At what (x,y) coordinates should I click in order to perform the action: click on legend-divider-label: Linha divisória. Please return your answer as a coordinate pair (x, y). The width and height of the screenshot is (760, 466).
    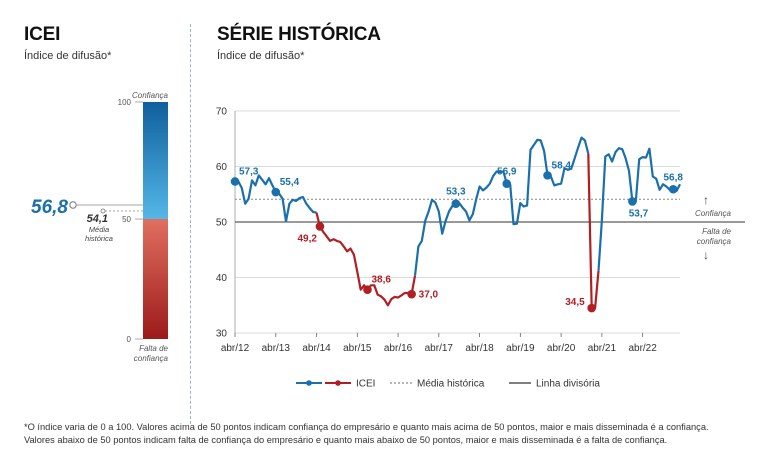
    Looking at the image, I should click on (568, 384).